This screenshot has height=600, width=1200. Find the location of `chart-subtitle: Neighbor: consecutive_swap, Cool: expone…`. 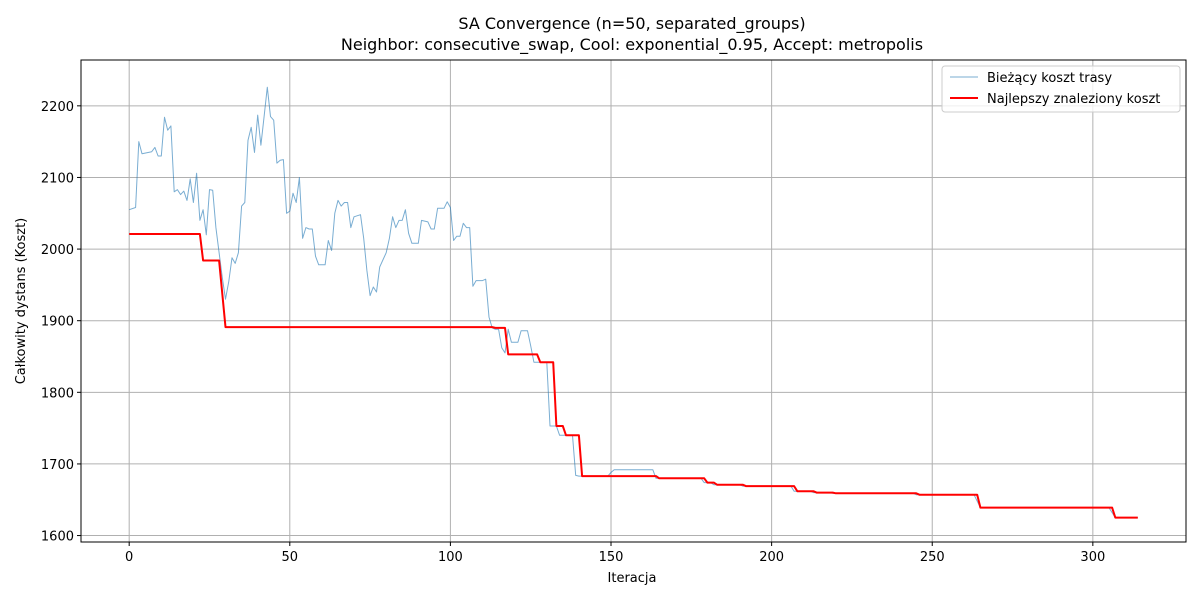

chart-subtitle: Neighbor: consecutive_swap, Cool: expone… is located at coordinates (632, 45).